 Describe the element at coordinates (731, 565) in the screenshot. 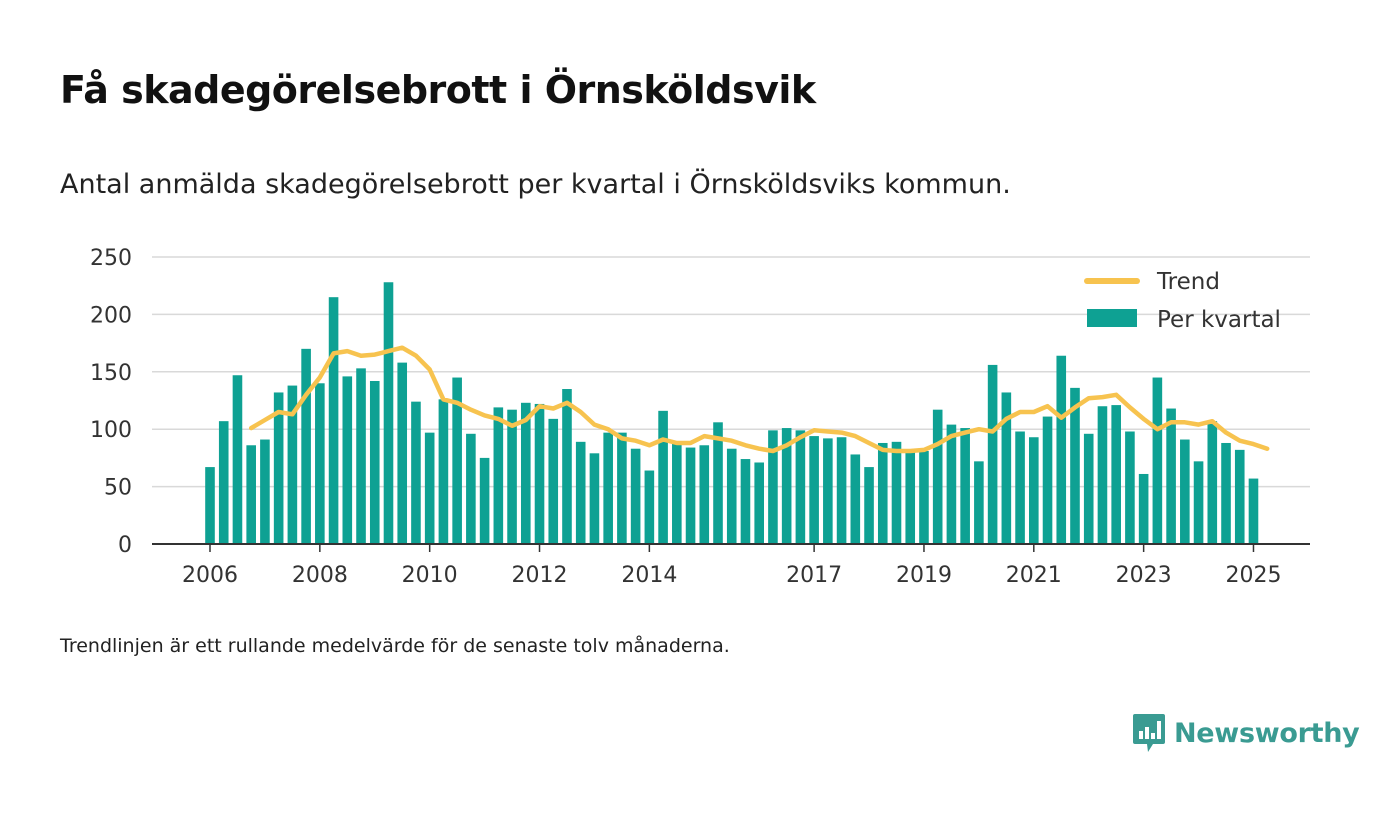

I see `x-axis: 2006 2008 2010 2012 2014 2017 2019 2021 2023 2025` at that location.